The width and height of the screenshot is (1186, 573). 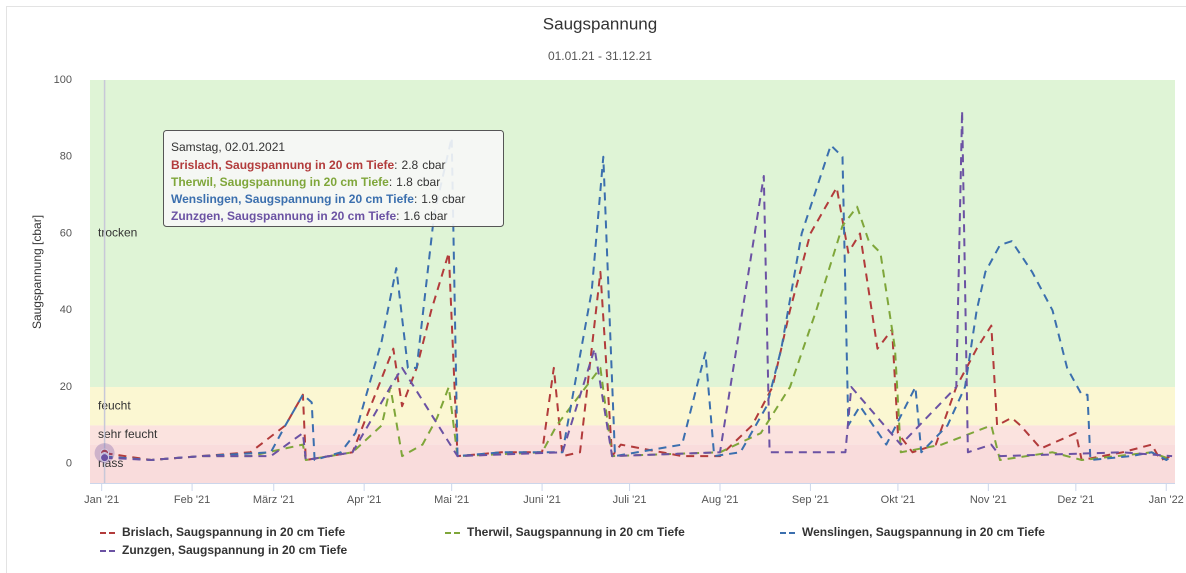 I want to click on plot-band-label: sehr feucht, so click(x=128, y=434).